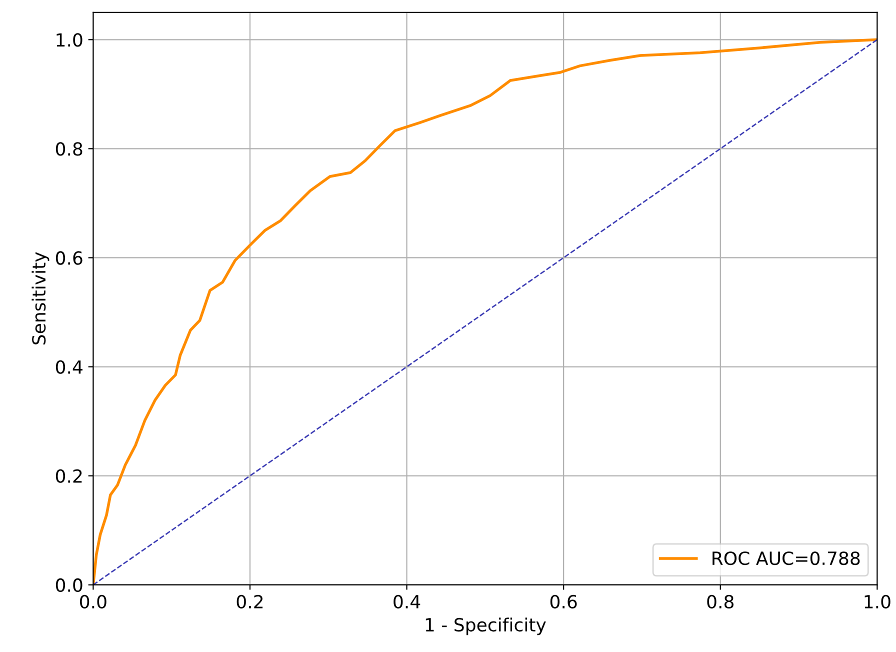 The width and height of the screenshot is (896, 652). Describe the element at coordinates (69, 585) in the screenshot. I see `y-tick-label: 0.0` at that location.